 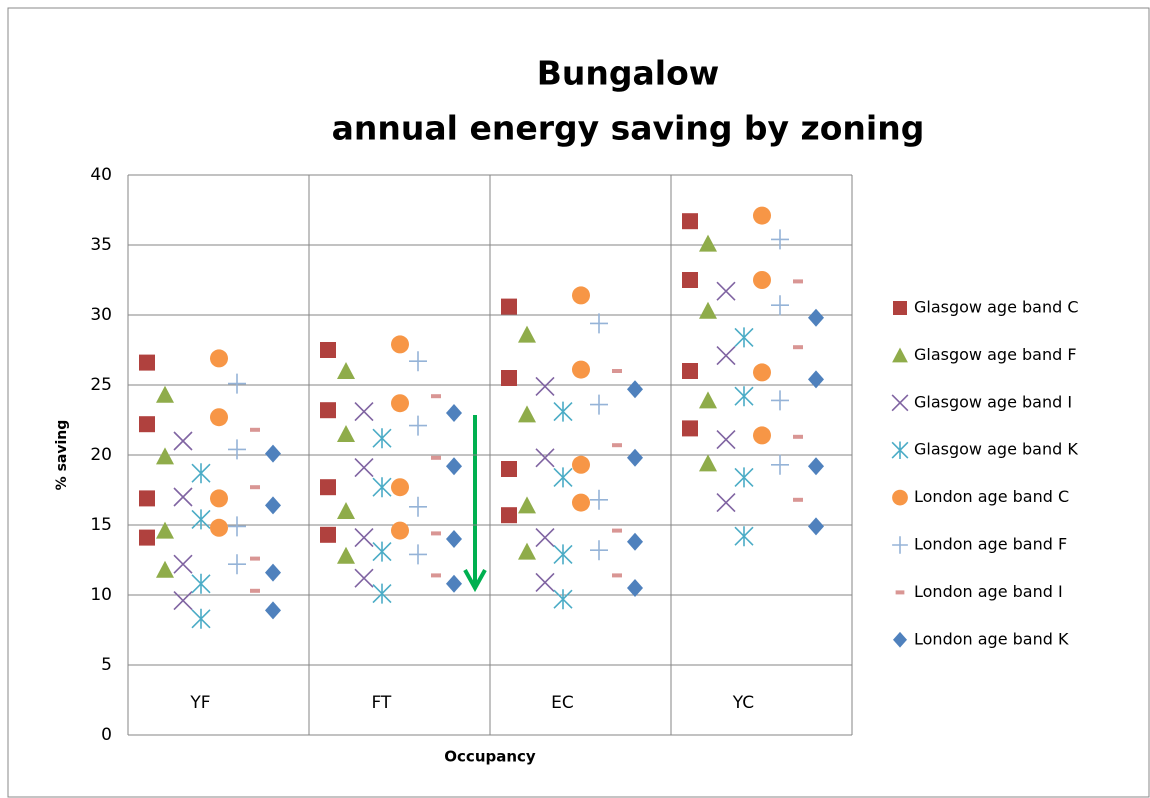 I want to click on y-tick-label: 0, so click(x=106, y=735).